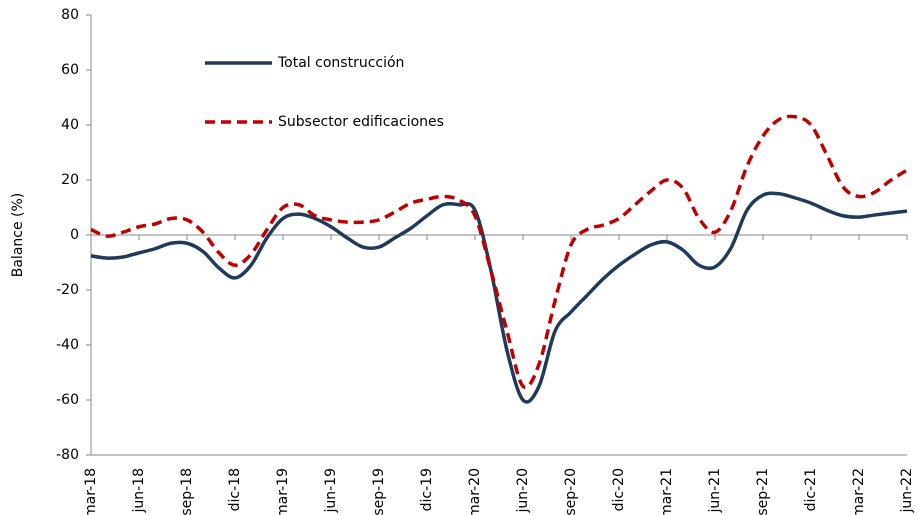 This screenshot has height=515, width=917. I want to click on y-tick-label: 80, so click(70, 15).